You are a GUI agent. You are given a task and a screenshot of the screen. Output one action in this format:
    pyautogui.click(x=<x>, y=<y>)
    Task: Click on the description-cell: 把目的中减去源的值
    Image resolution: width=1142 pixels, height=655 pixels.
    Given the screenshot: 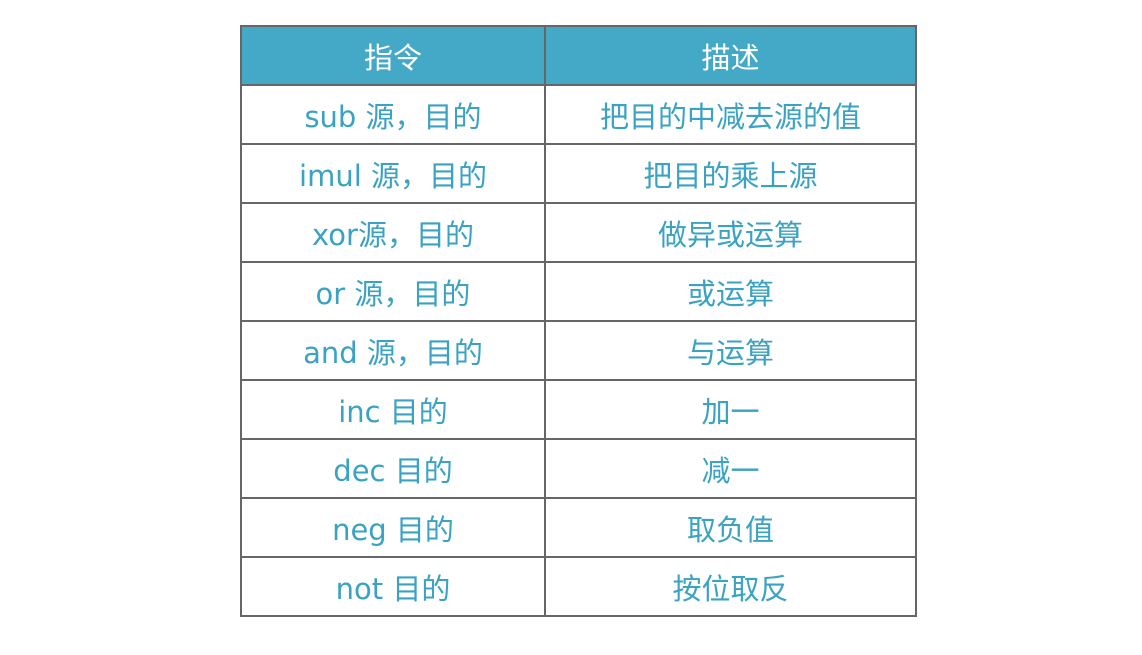 What is the action you would take?
    pyautogui.click(x=730, y=114)
    